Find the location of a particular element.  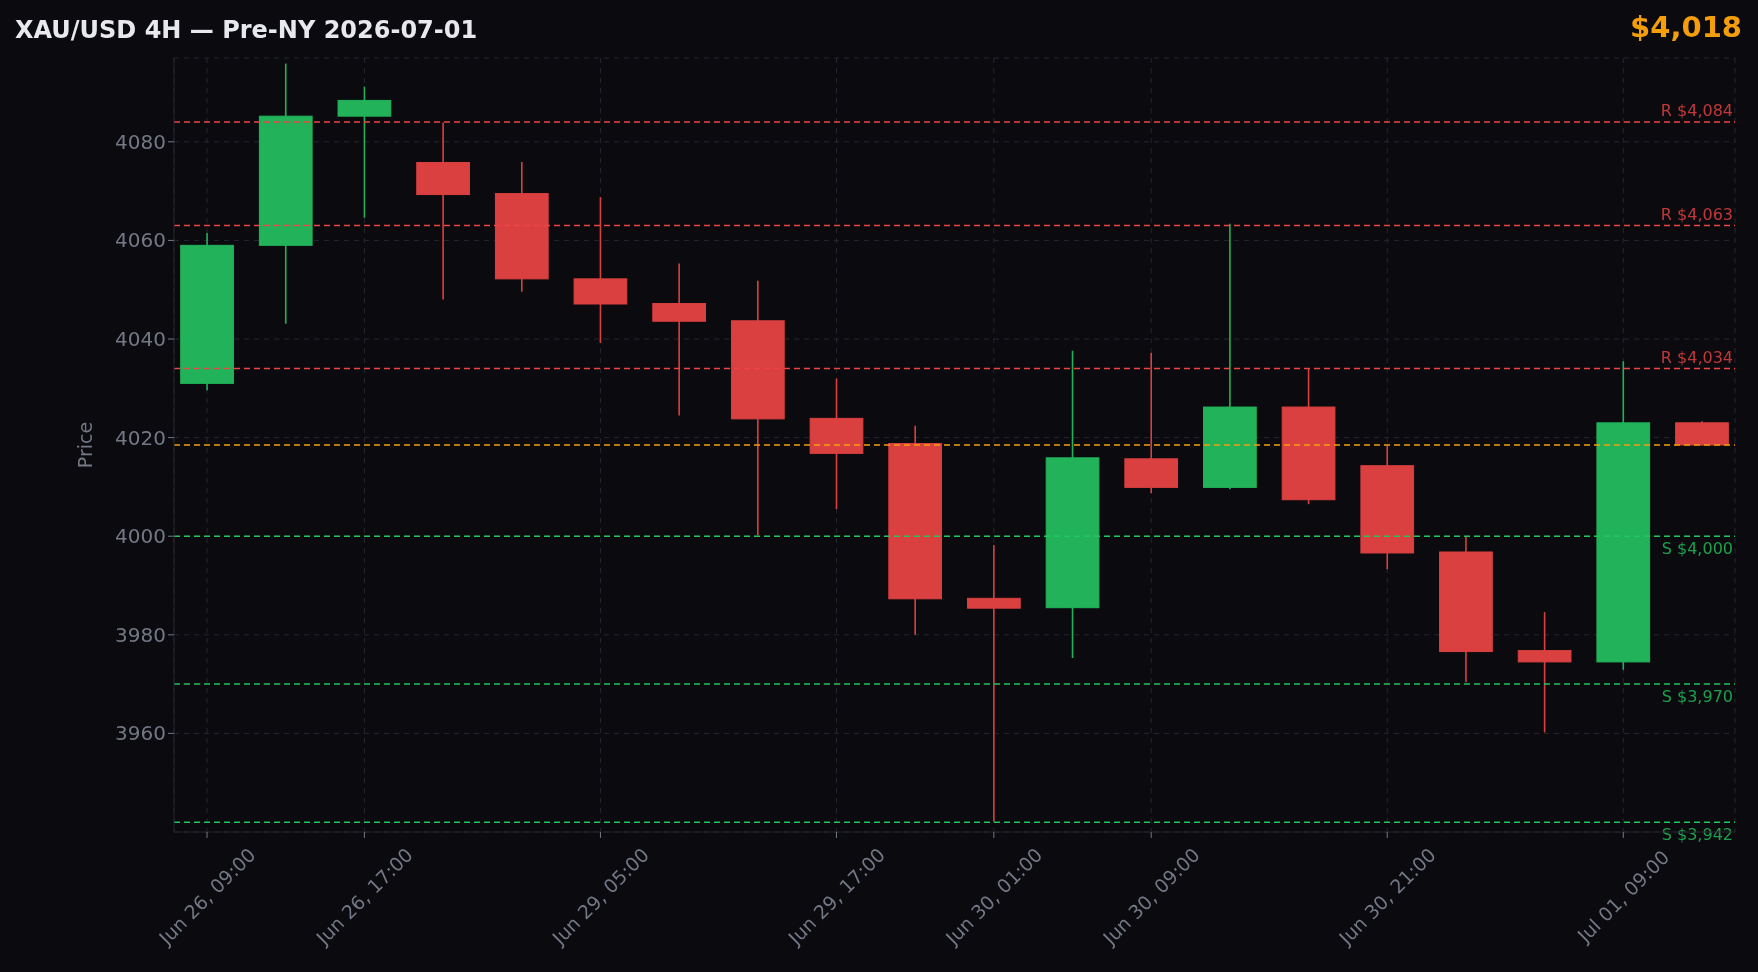

y-tick-label: 3980 is located at coordinates (140, 634).